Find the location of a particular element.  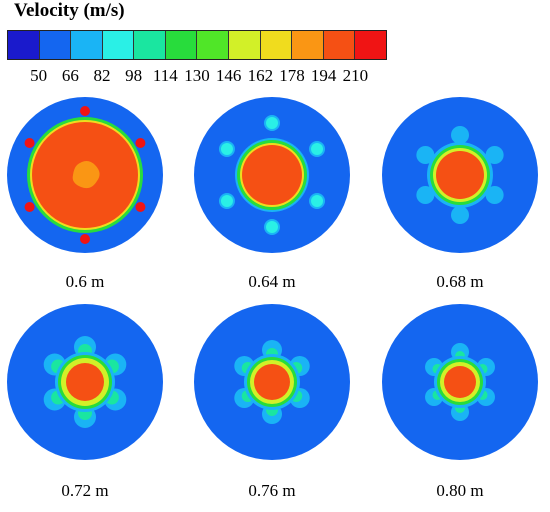

colorbar-tick-label: 146 is located at coordinates (228, 75).